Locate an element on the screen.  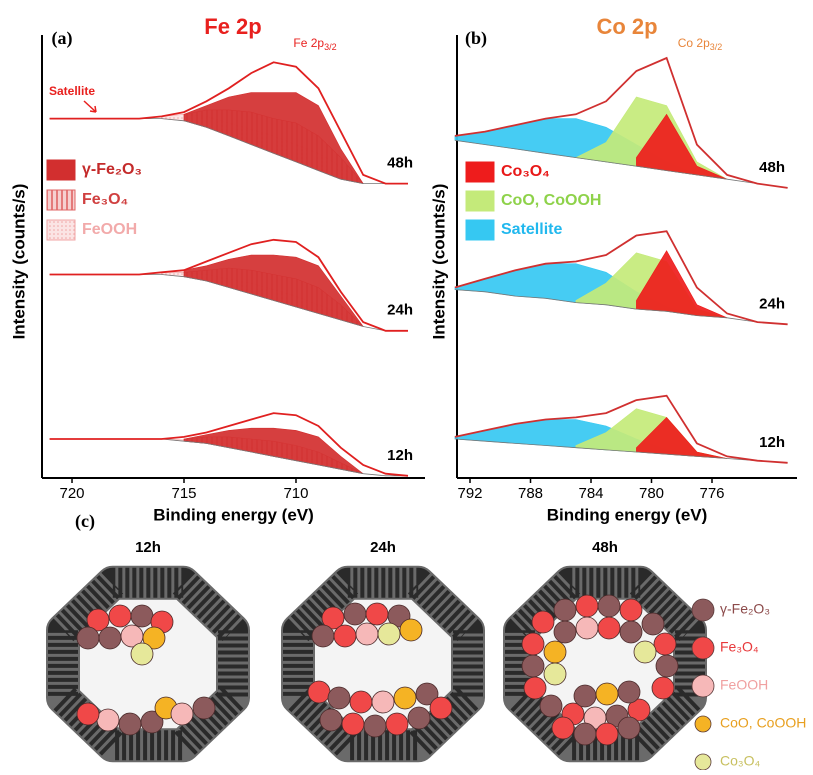
x-tick-label: 720 is located at coordinates (71, 493).